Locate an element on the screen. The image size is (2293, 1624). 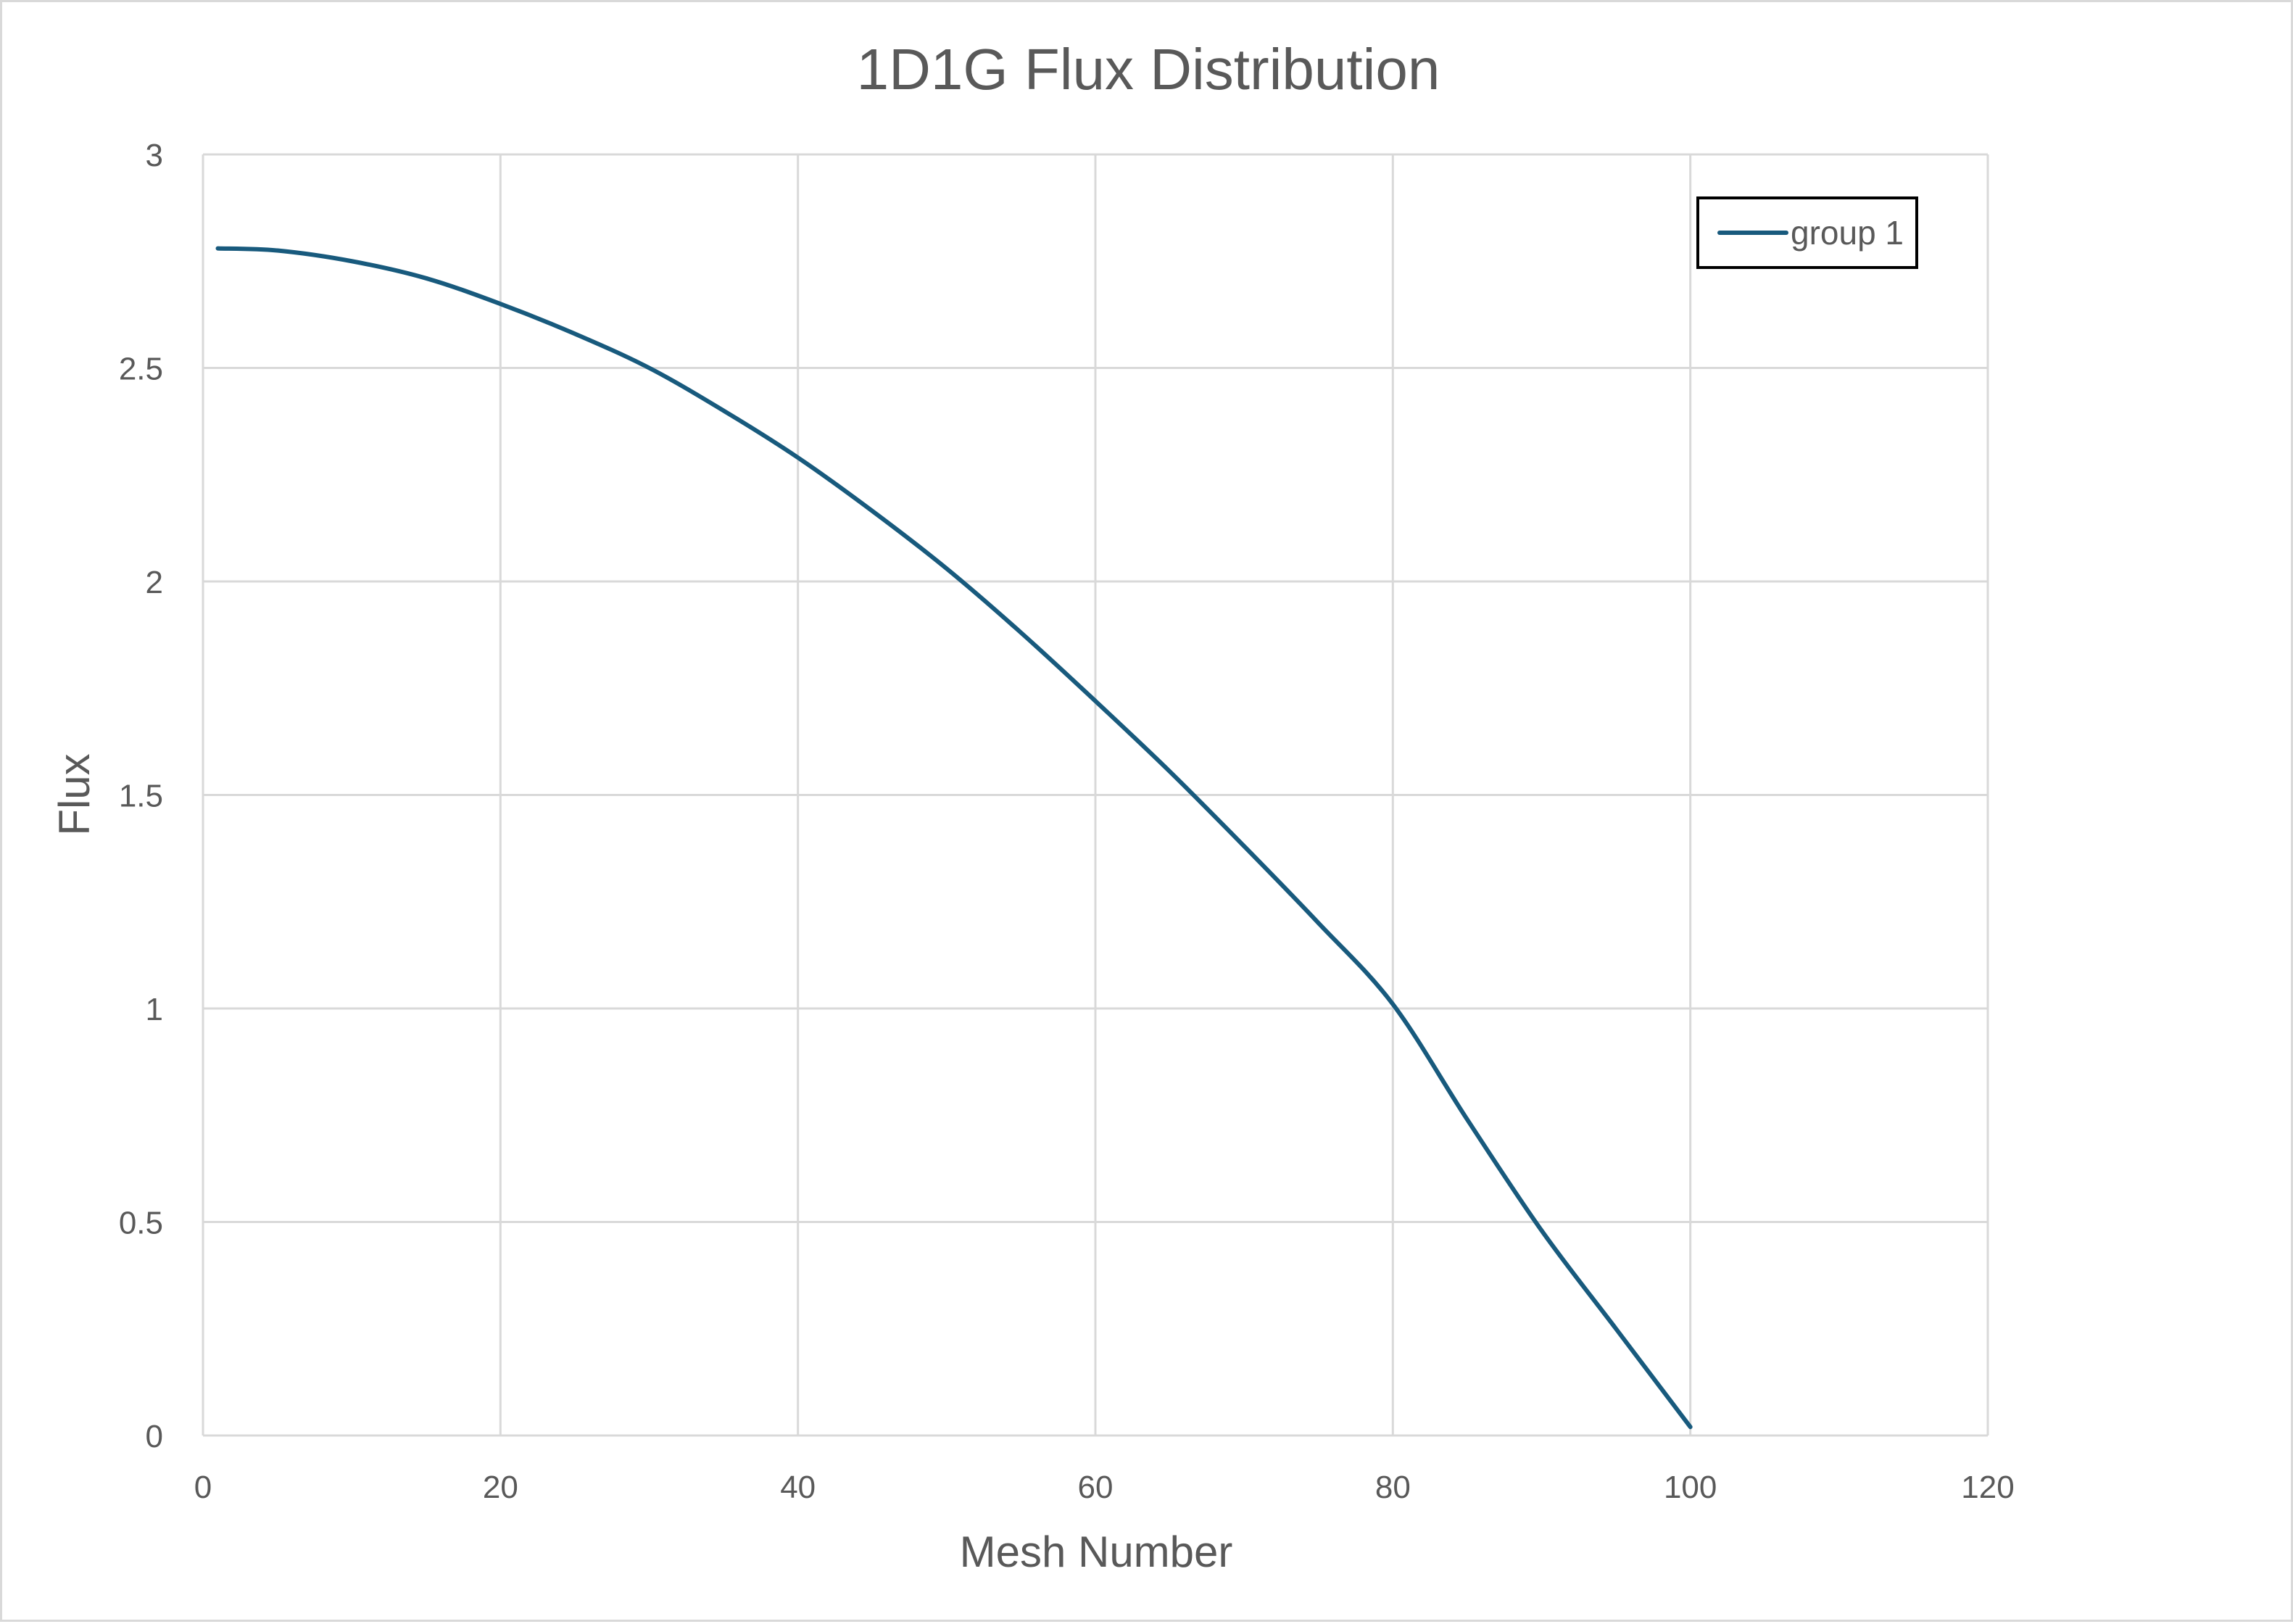
y-tick-label: 2 is located at coordinates (154, 582).